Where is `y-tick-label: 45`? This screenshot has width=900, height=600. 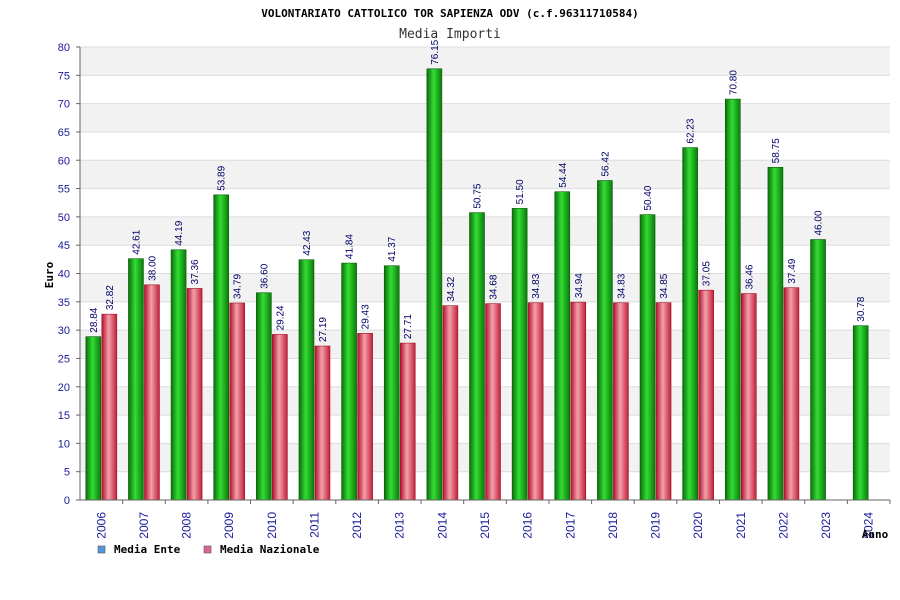 y-tick-label: 45 is located at coordinates (64, 246).